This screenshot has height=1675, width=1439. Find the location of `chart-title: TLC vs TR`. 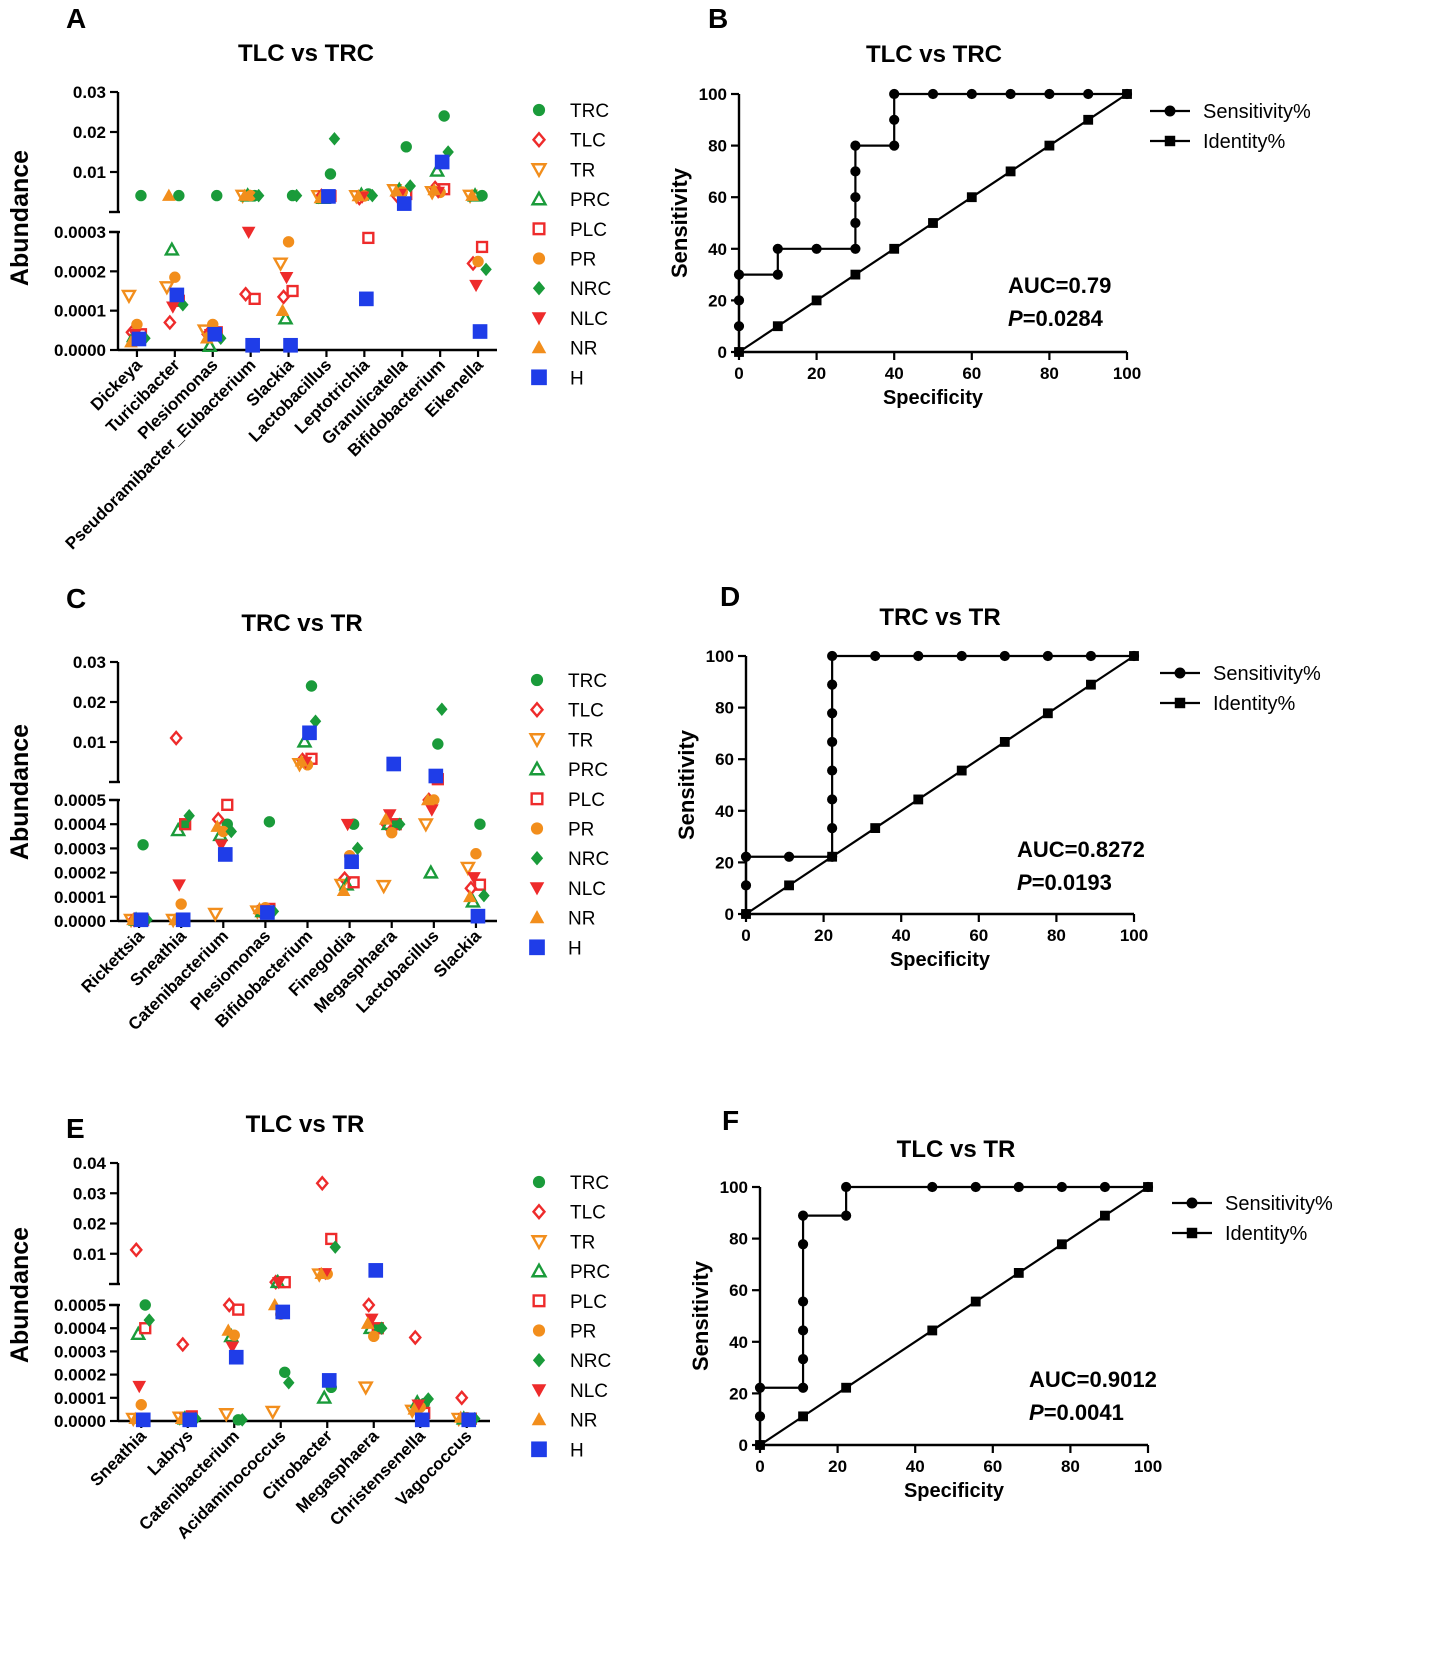

chart-title: TLC vs TR is located at coordinates (956, 1149).